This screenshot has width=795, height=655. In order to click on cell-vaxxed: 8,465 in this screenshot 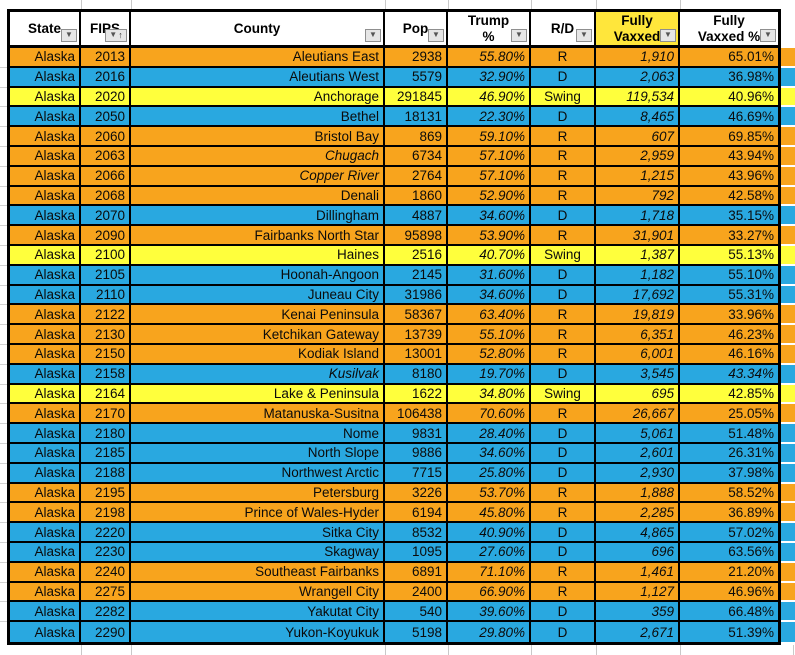, I will do `click(638, 116)`.